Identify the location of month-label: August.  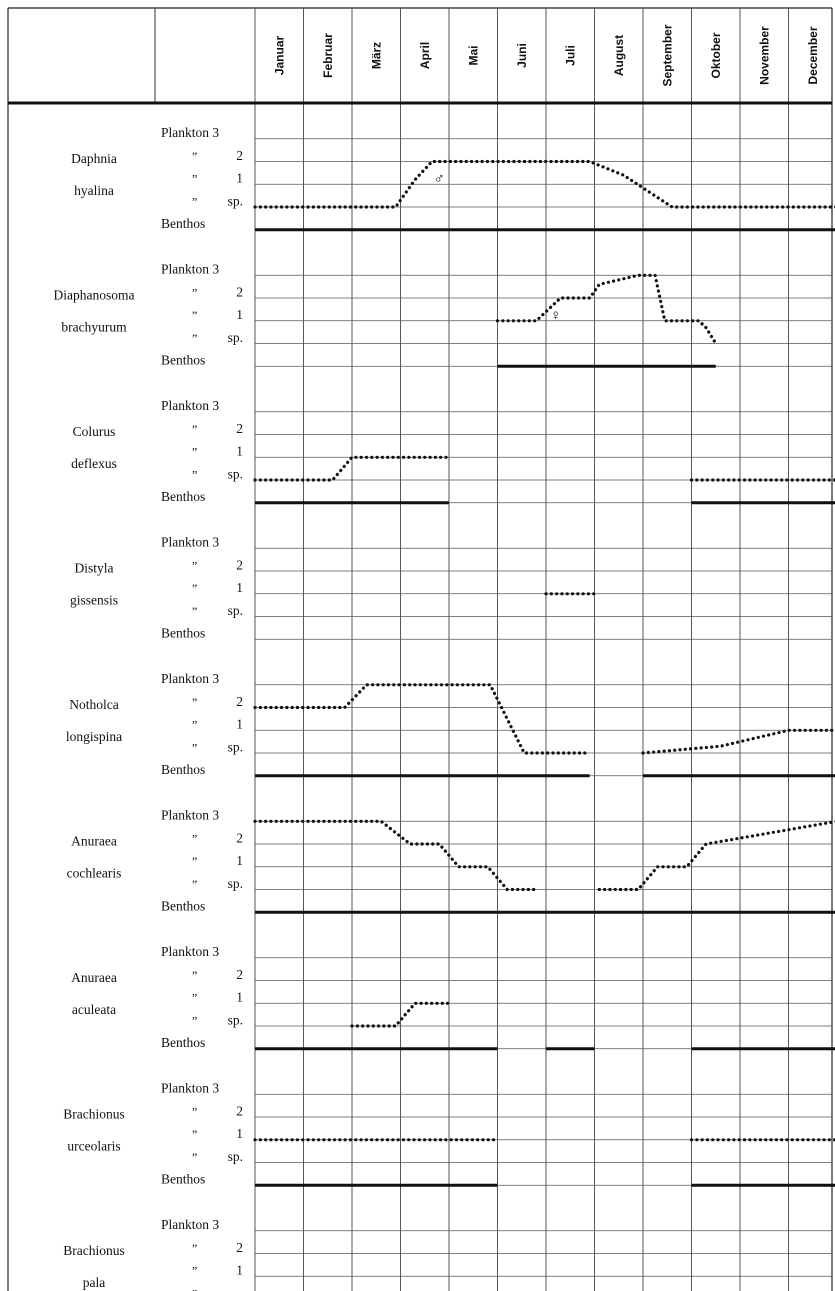
(619, 55).